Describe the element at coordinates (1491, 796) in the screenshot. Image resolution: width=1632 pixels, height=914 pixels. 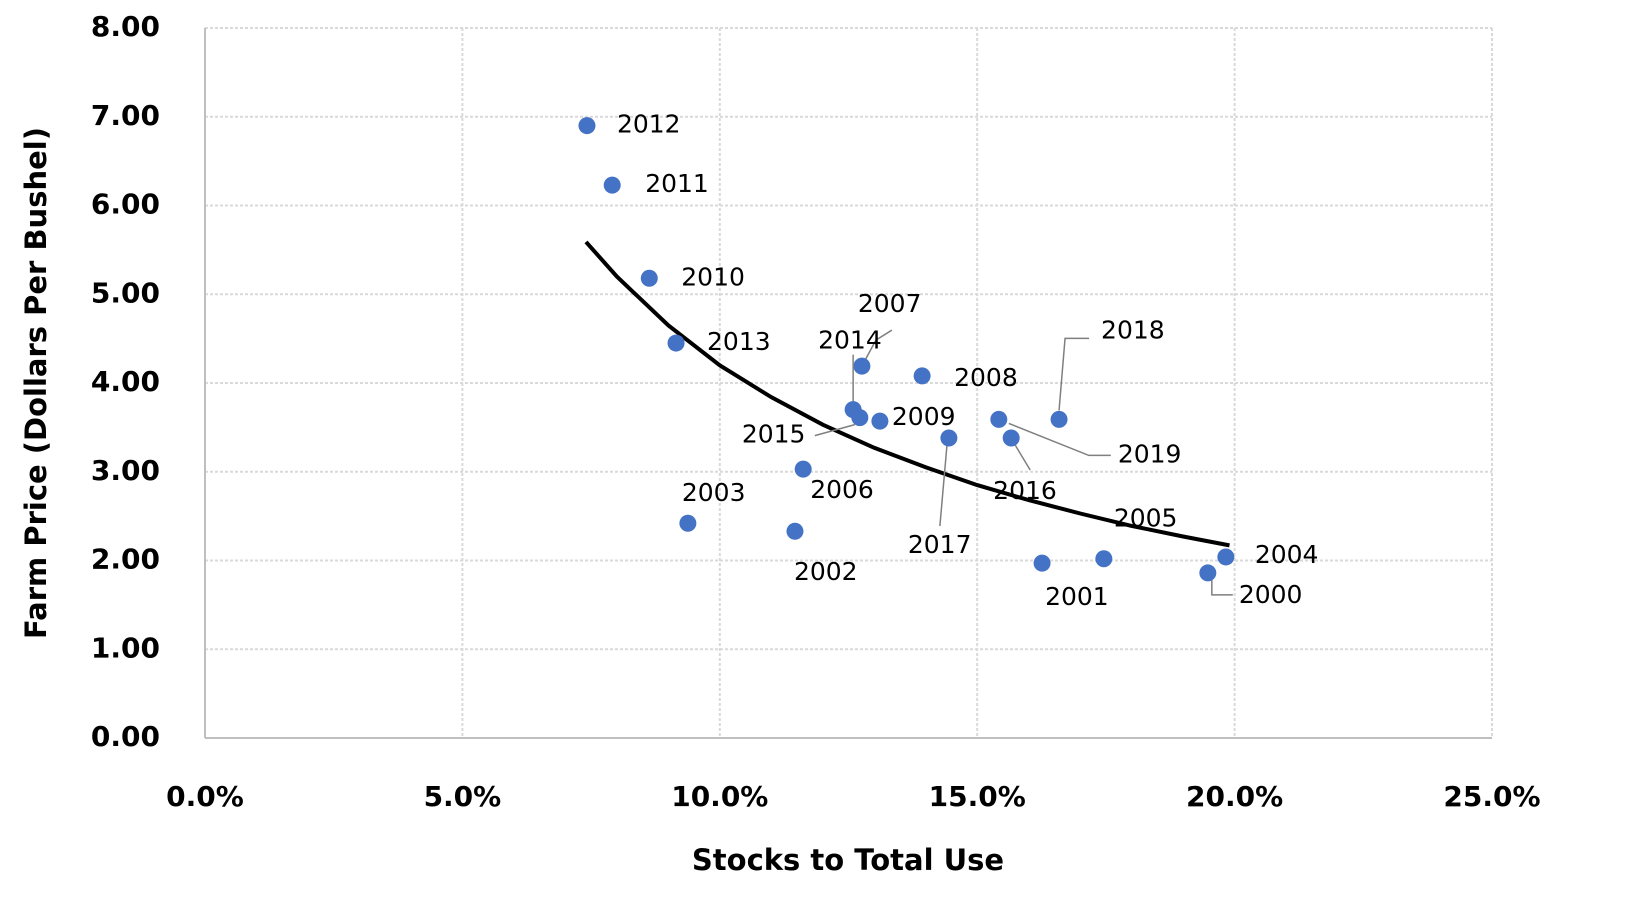
I see `x-tick-label: 25.0%` at that location.